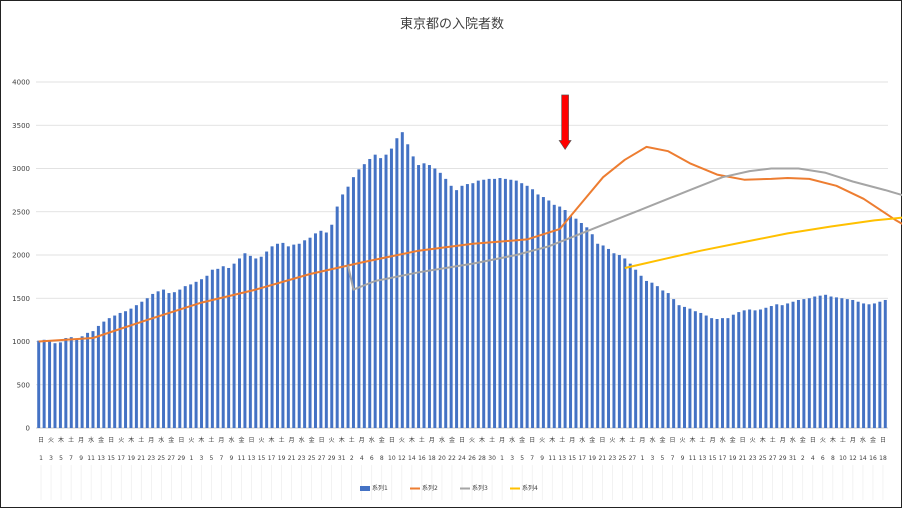  What do you see at coordinates (813, 458) in the screenshot?
I see `x-tick-label: 4` at bounding box center [813, 458].